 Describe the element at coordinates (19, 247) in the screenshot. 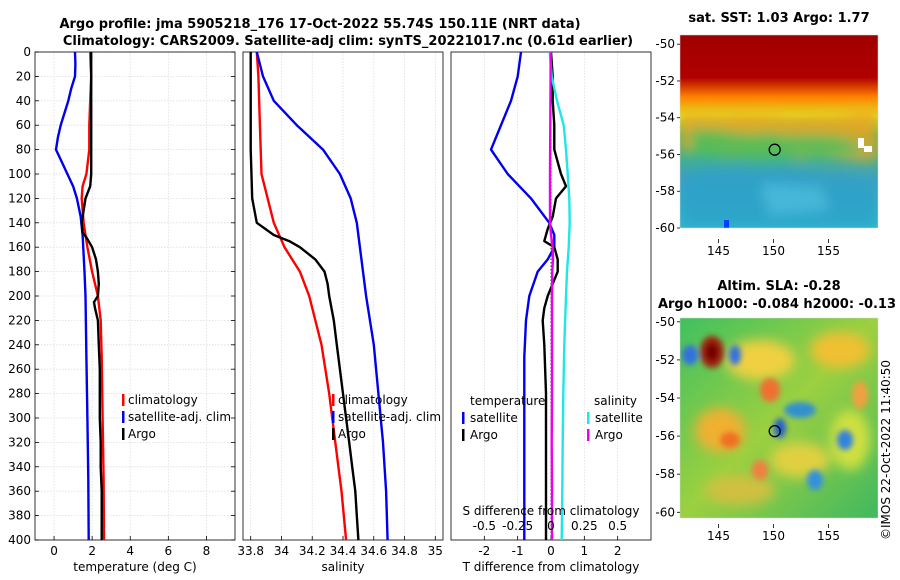

I see `y-tick-label: 160` at that location.